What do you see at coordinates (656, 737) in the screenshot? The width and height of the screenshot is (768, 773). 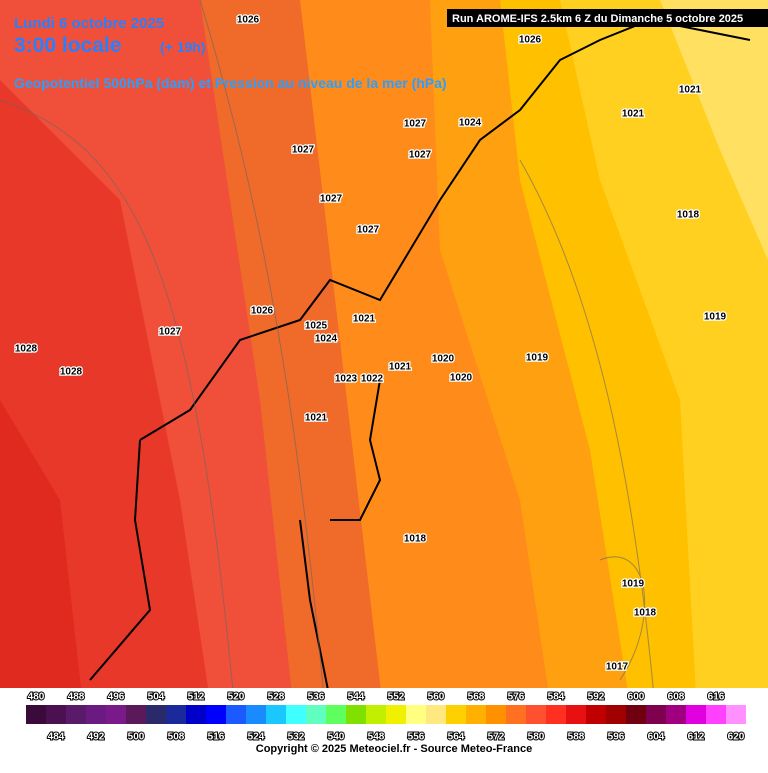 I see `legend-label: 604` at bounding box center [656, 737].